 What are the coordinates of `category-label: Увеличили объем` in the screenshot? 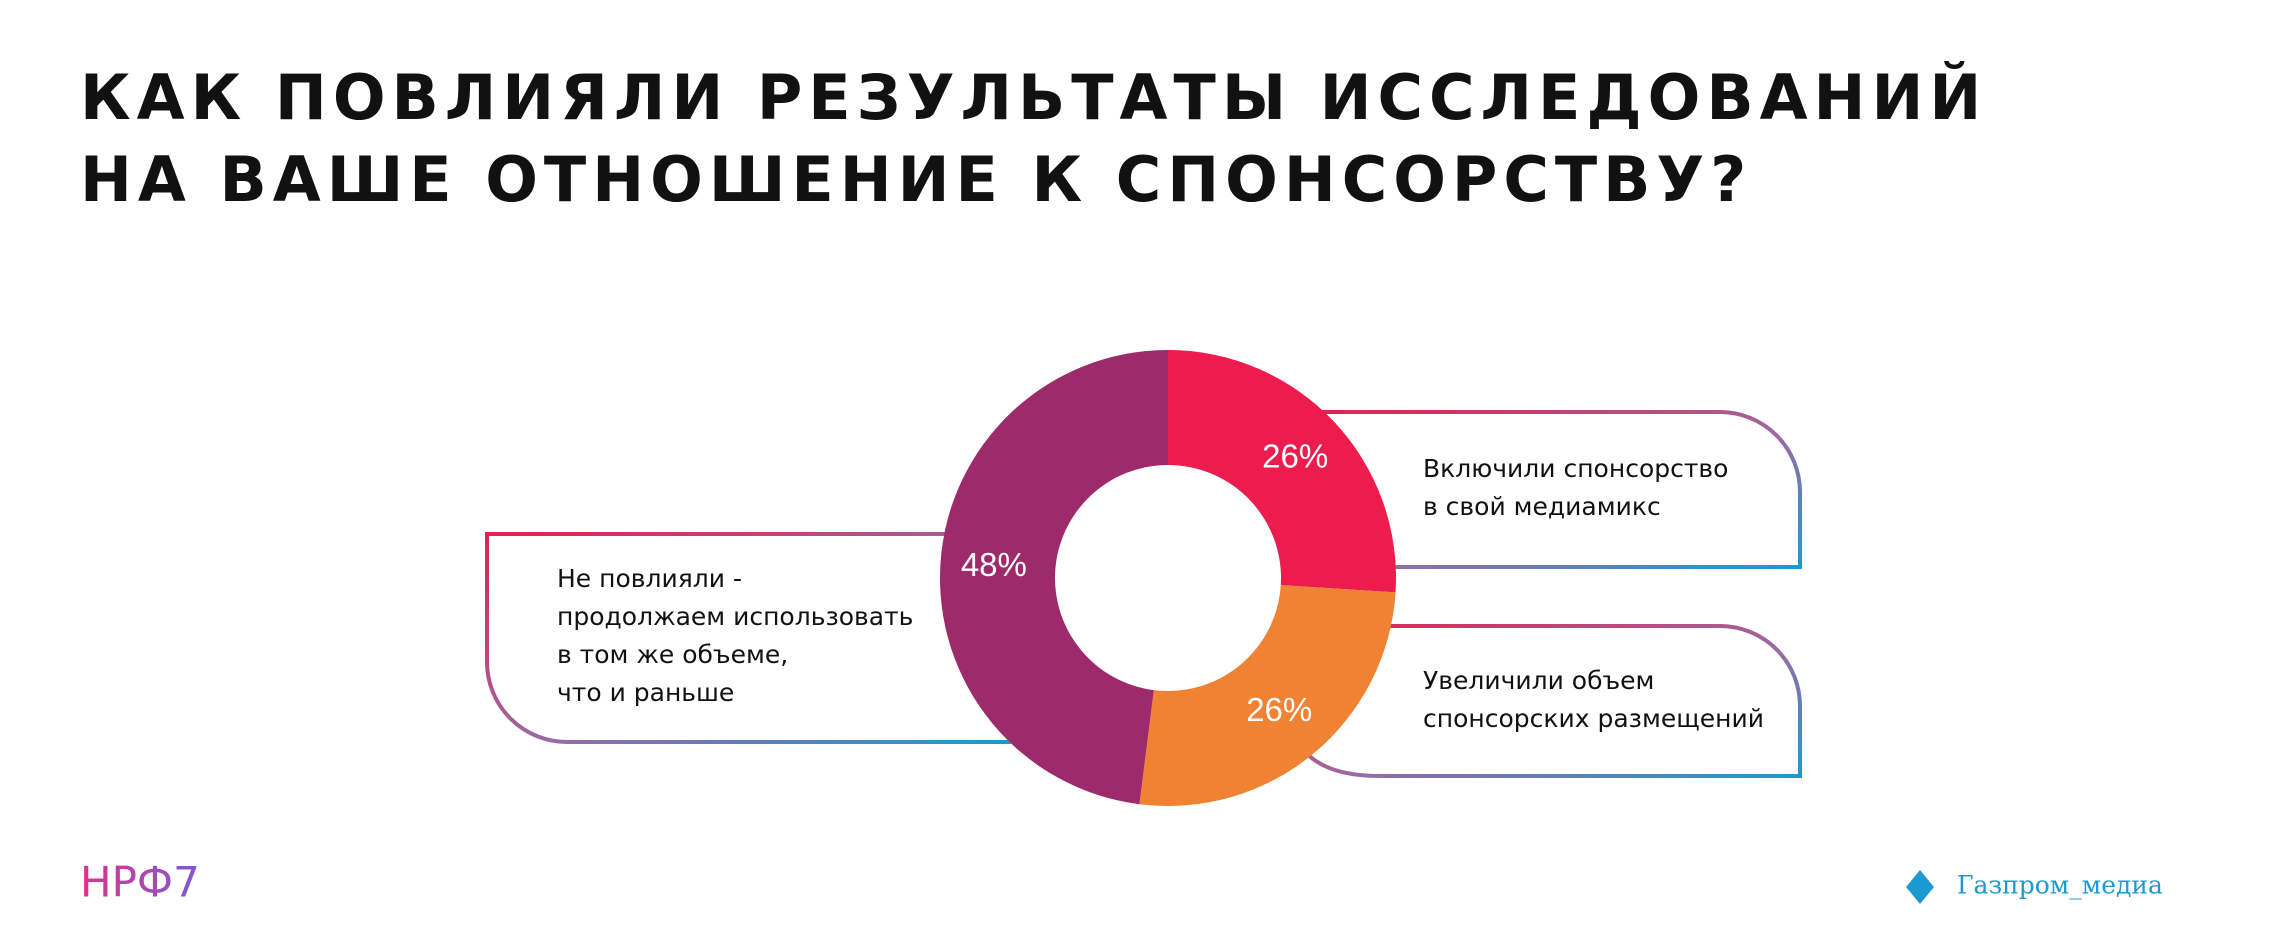 It's located at (1538, 680).